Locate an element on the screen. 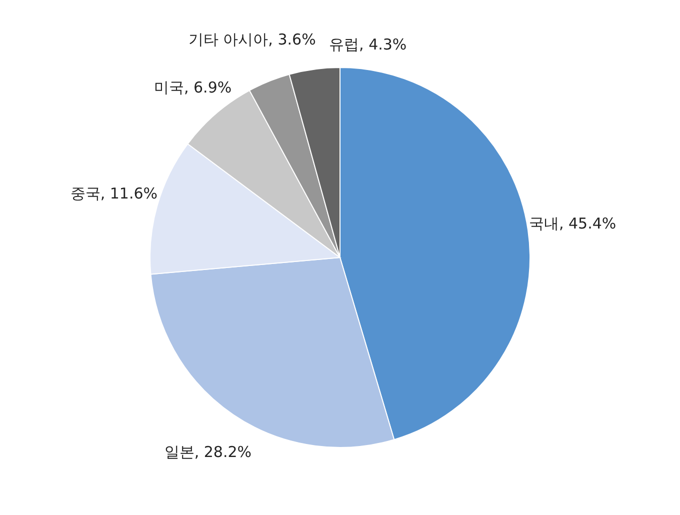 The width and height of the screenshot is (680, 515). slice-label: 기타 아시아, 3.6% is located at coordinates (252, 39).